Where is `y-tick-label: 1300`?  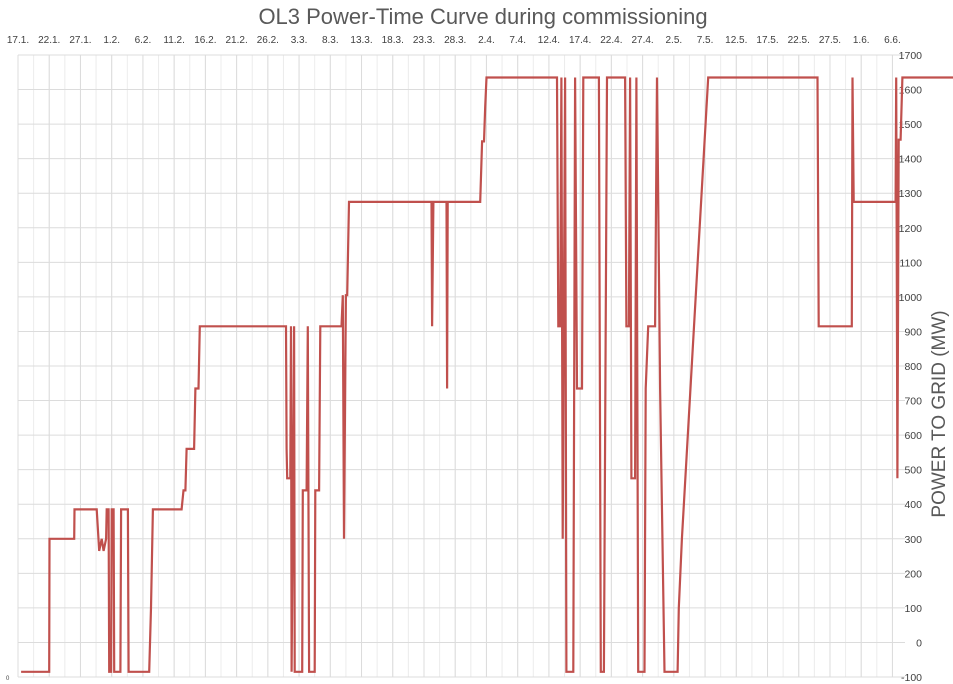
y-tick-label: 1300 is located at coordinates (911, 194).